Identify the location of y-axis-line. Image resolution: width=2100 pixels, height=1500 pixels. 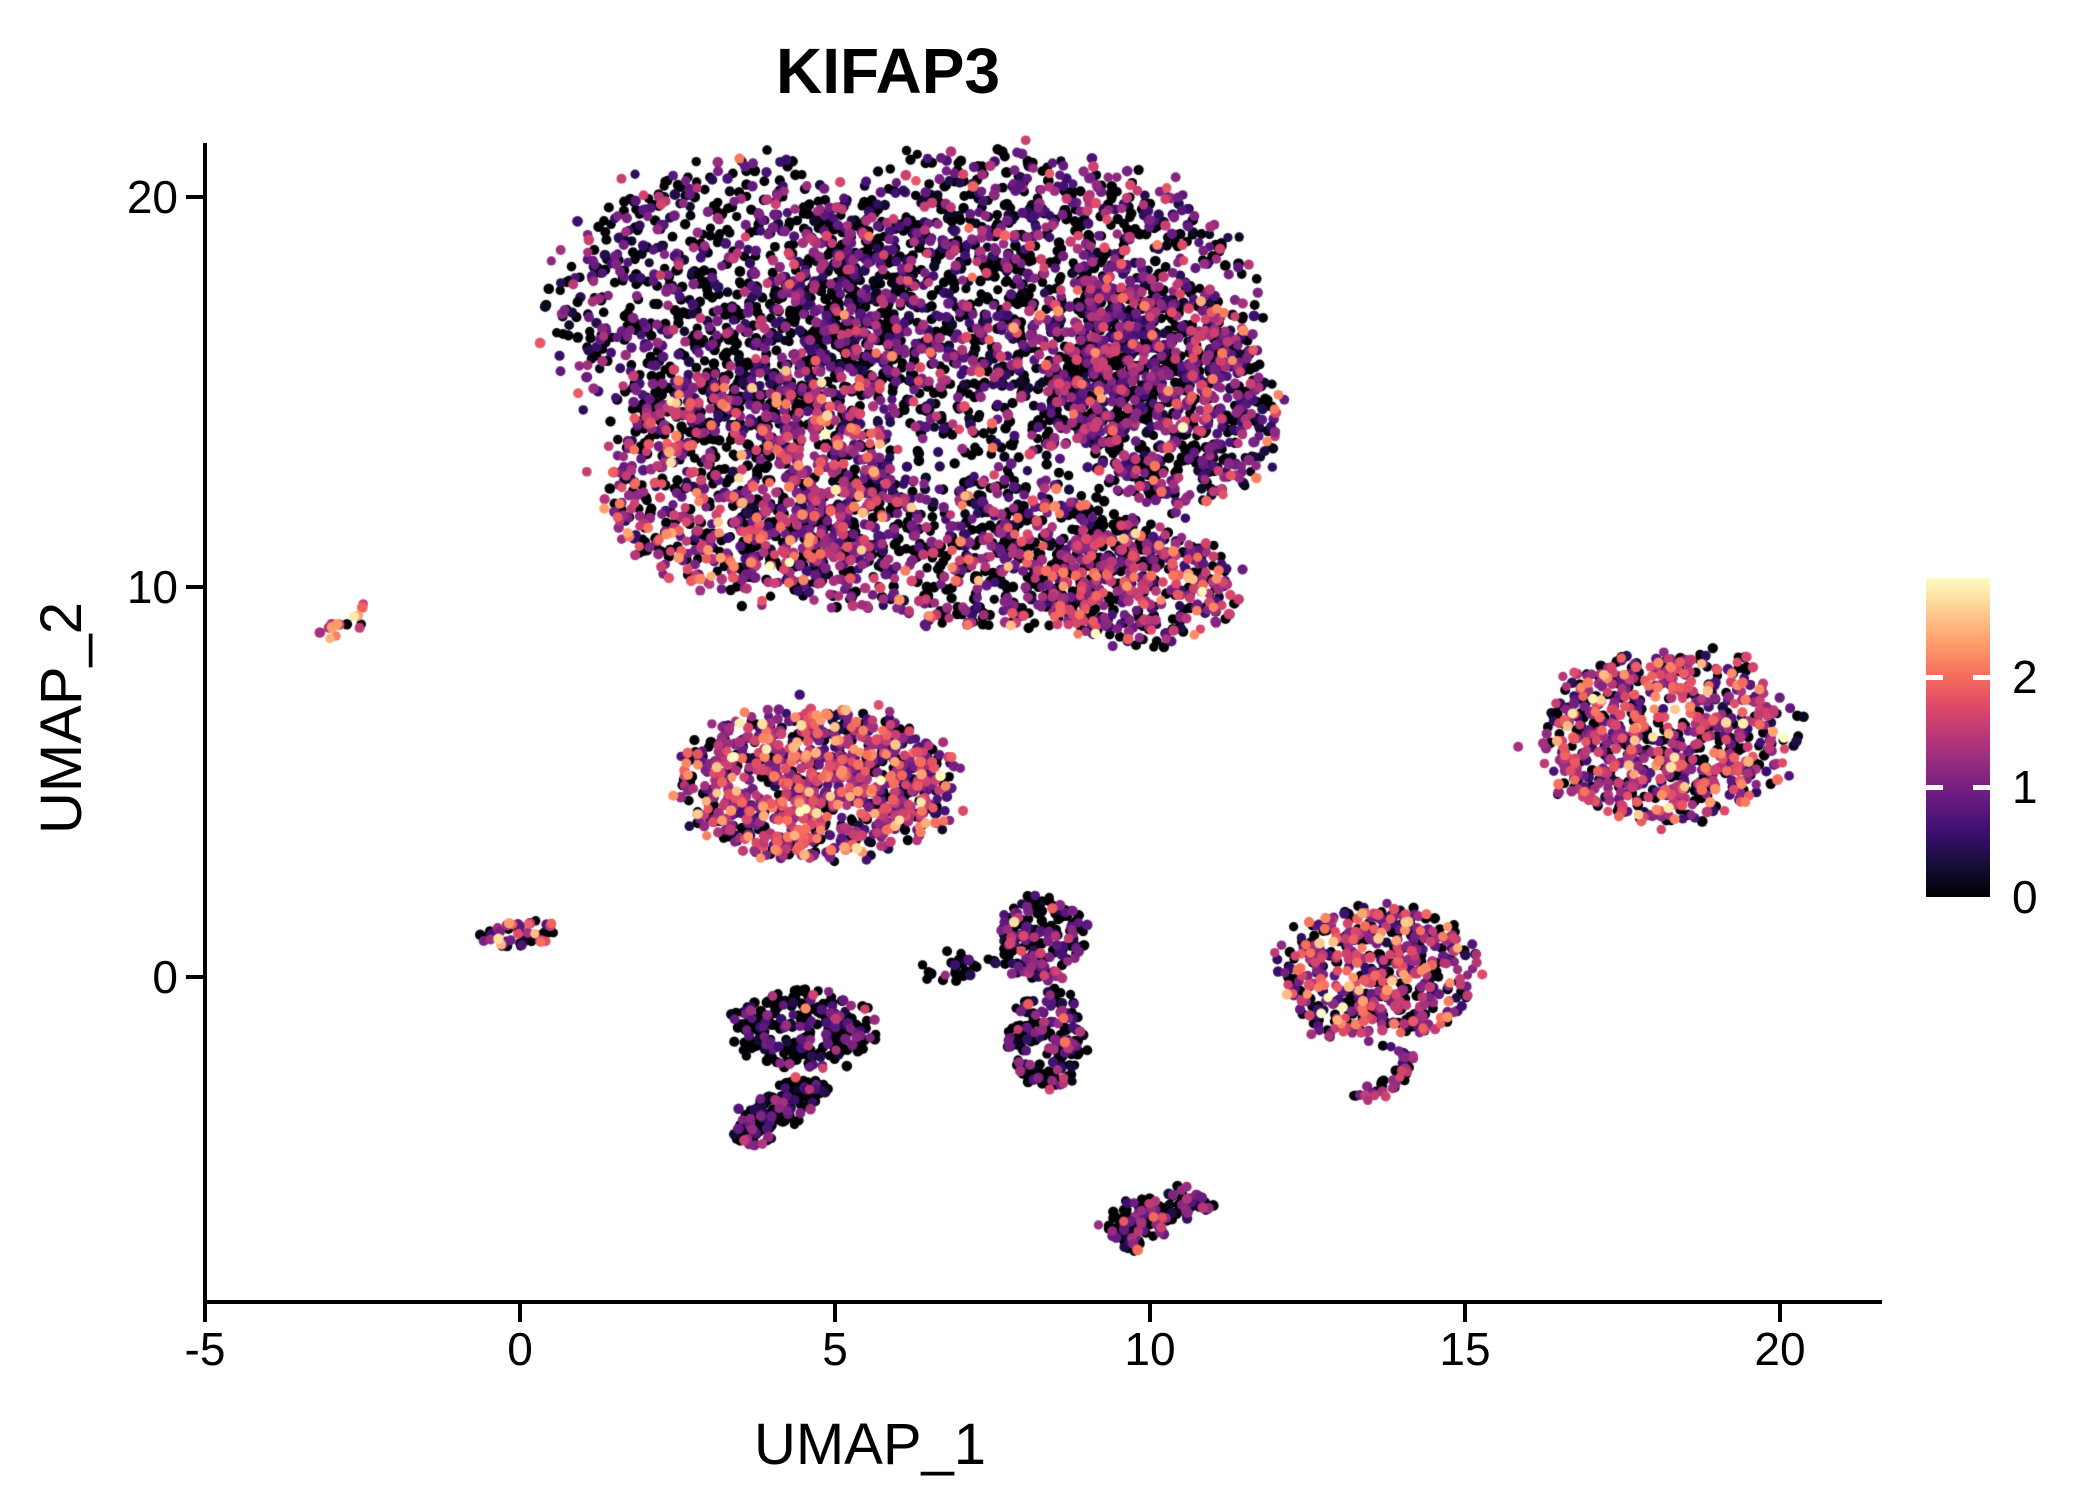
(205, 723).